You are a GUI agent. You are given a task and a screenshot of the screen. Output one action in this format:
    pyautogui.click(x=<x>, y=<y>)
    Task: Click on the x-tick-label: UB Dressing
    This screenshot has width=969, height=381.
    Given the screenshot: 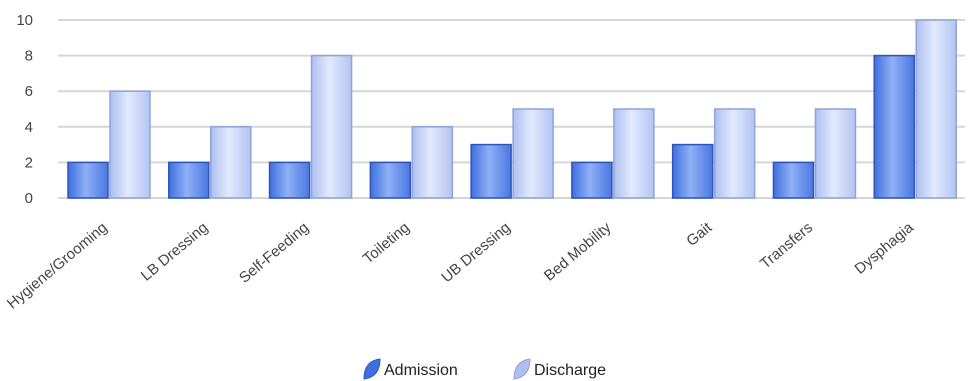 What is the action you would take?
    pyautogui.click(x=475, y=252)
    